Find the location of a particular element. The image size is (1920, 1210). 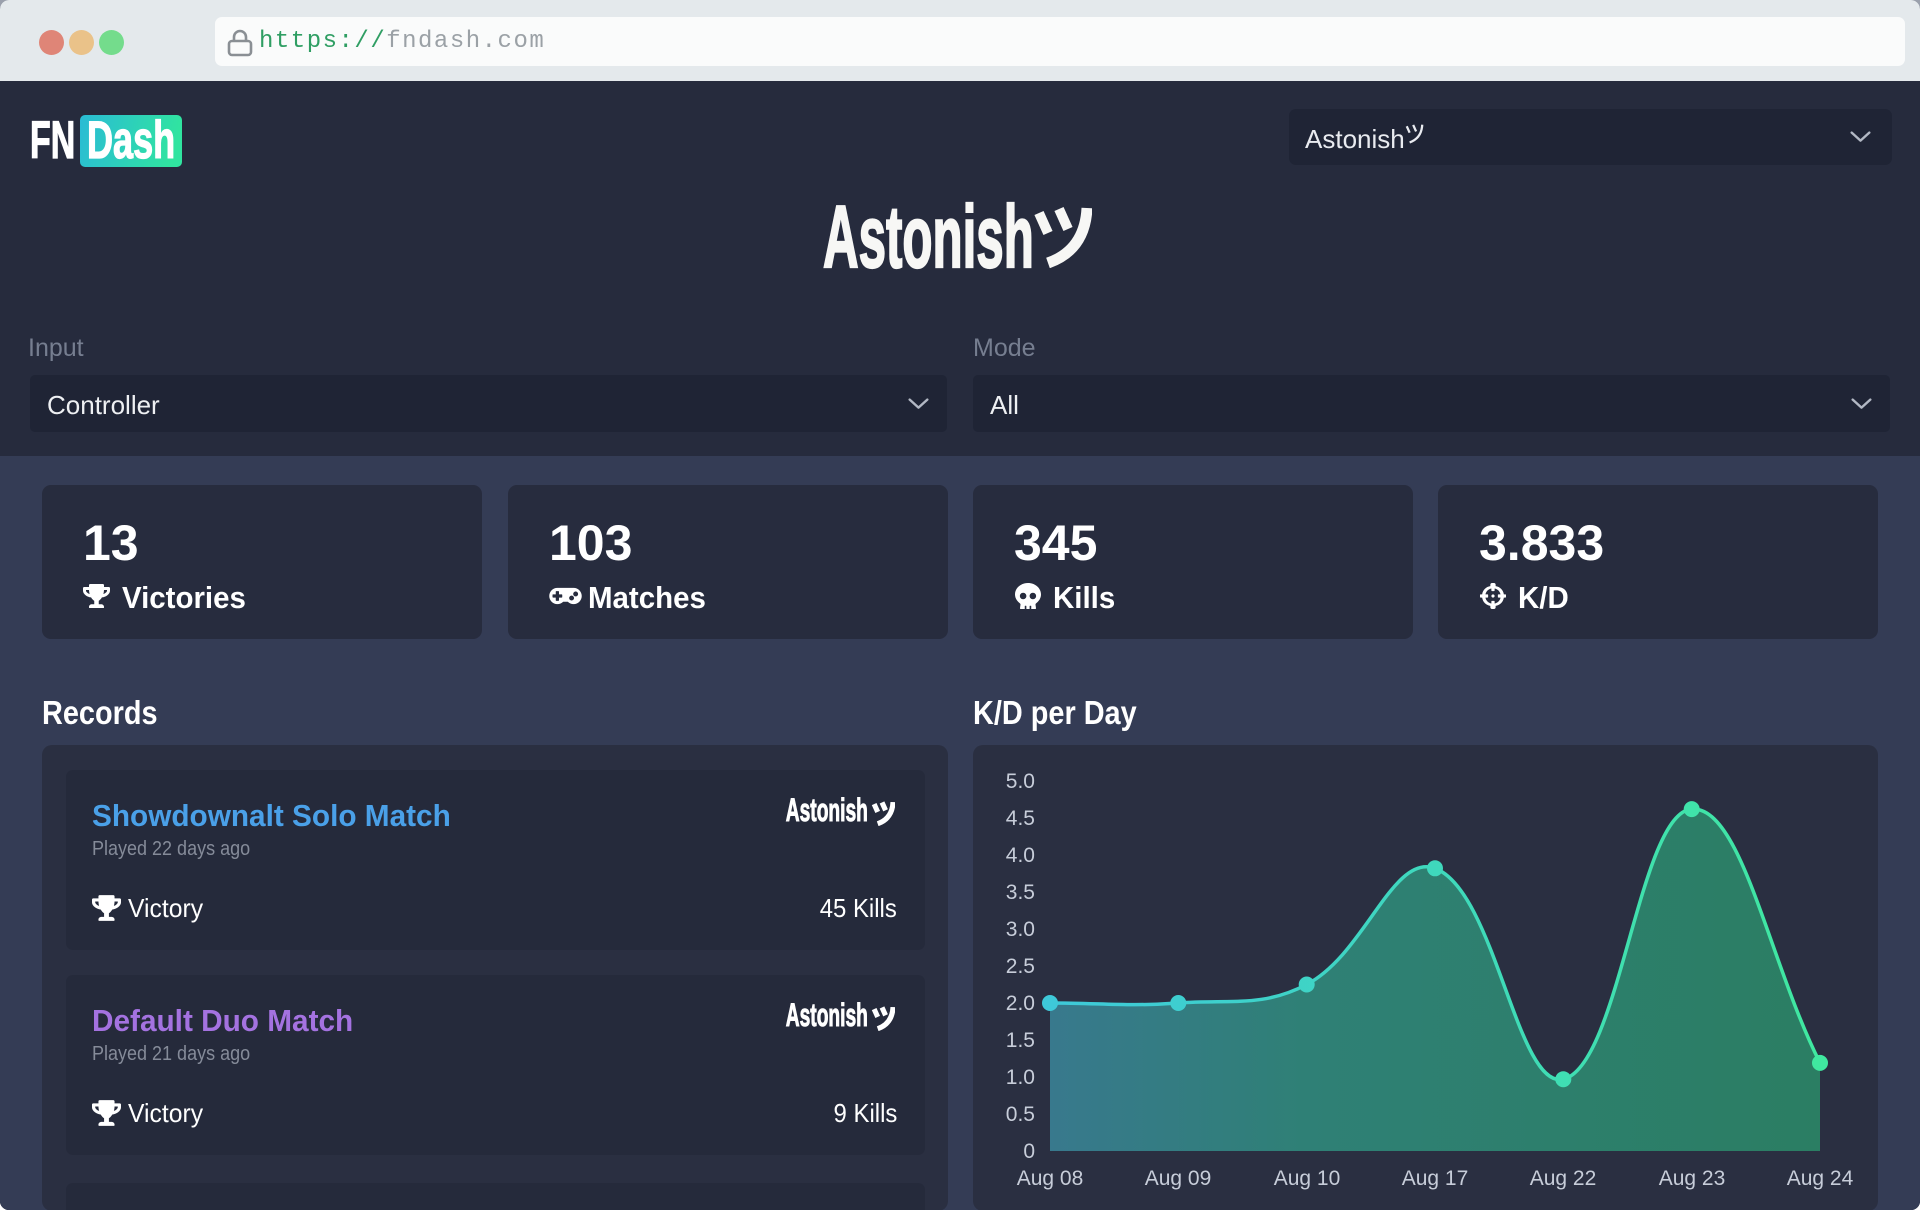

svg-text: 4.0 is located at coordinates (1020, 855).